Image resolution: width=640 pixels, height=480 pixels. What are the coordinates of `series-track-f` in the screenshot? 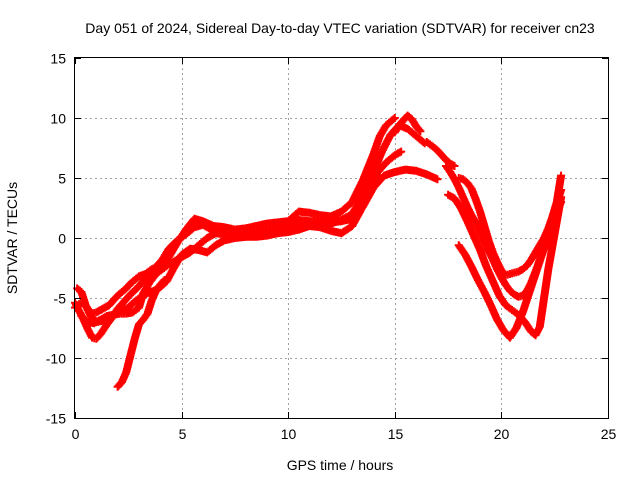 It's located at (407, 124).